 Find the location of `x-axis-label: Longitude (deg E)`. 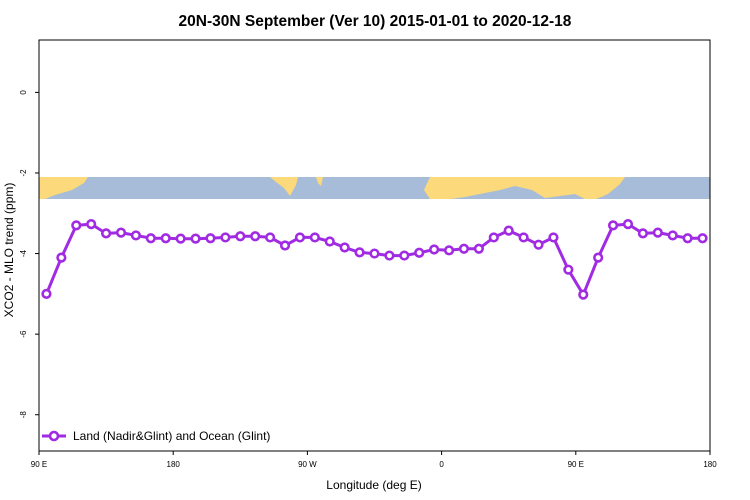

x-axis-label: Longitude (deg E) is located at coordinates (373, 485).